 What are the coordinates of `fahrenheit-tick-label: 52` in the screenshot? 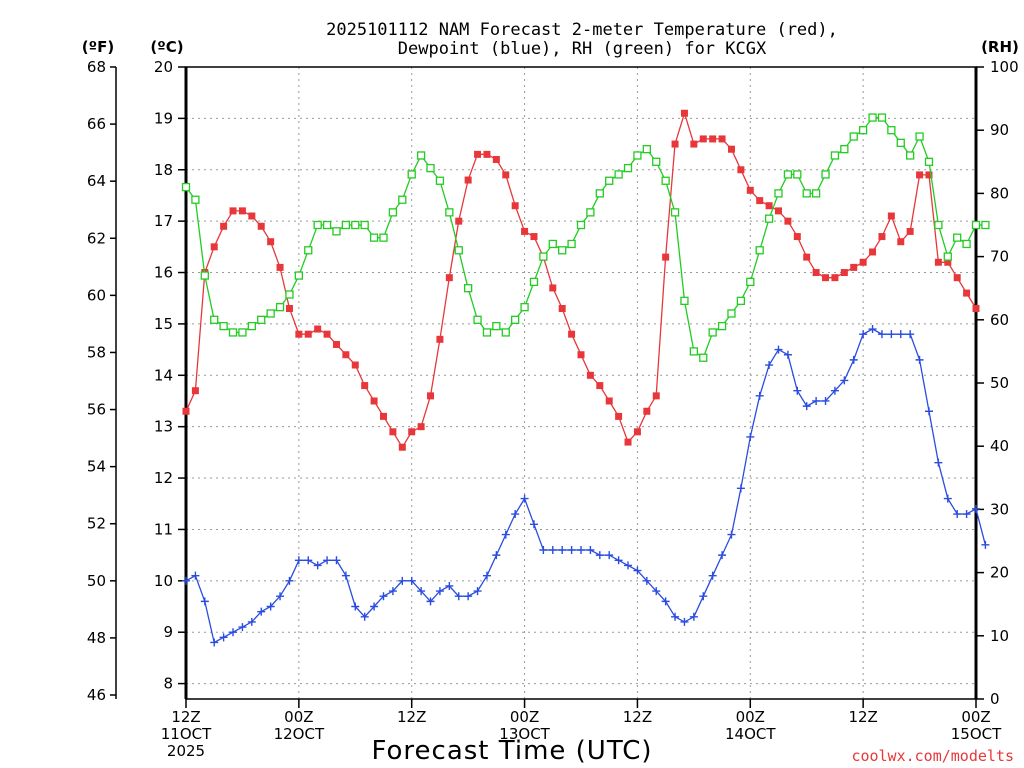 It's located at (96, 524).